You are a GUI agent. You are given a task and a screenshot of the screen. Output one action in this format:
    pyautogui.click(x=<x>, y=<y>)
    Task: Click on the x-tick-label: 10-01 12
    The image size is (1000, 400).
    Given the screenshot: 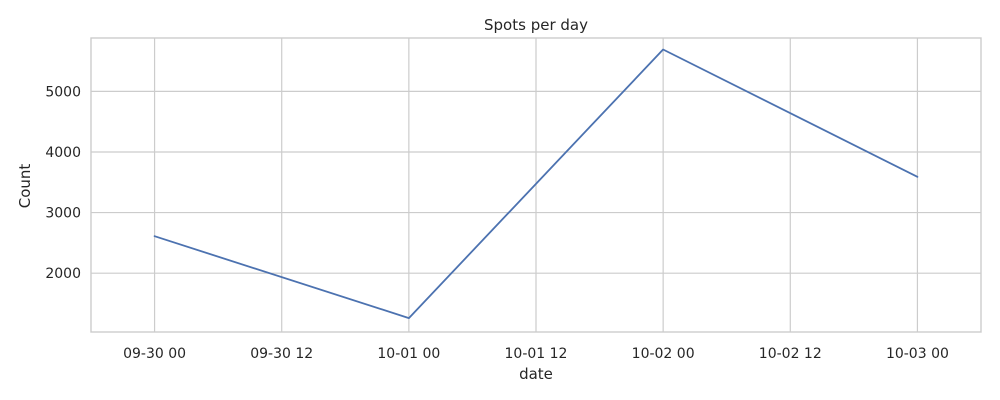 What is the action you would take?
    pyautogui.click(x=536, y=354)
    